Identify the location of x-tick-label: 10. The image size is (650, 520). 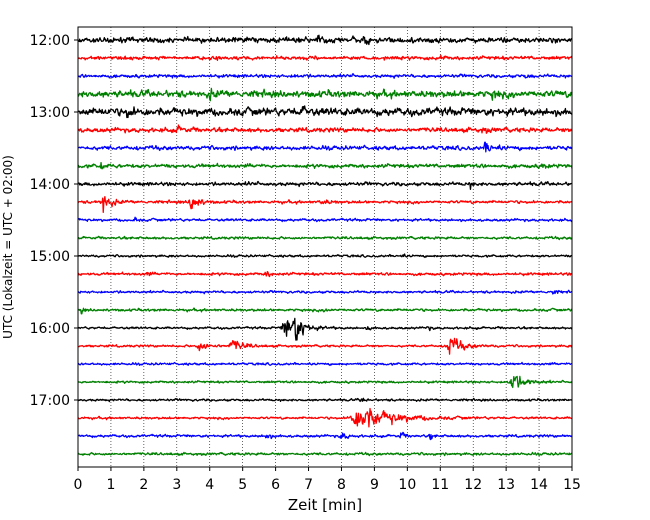
(407, 485).